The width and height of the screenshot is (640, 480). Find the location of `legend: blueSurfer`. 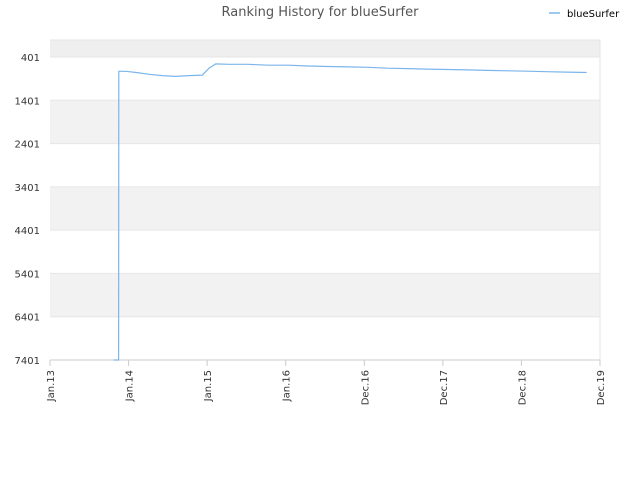

legend: blueSurfer is located at coordinates (584, 14).